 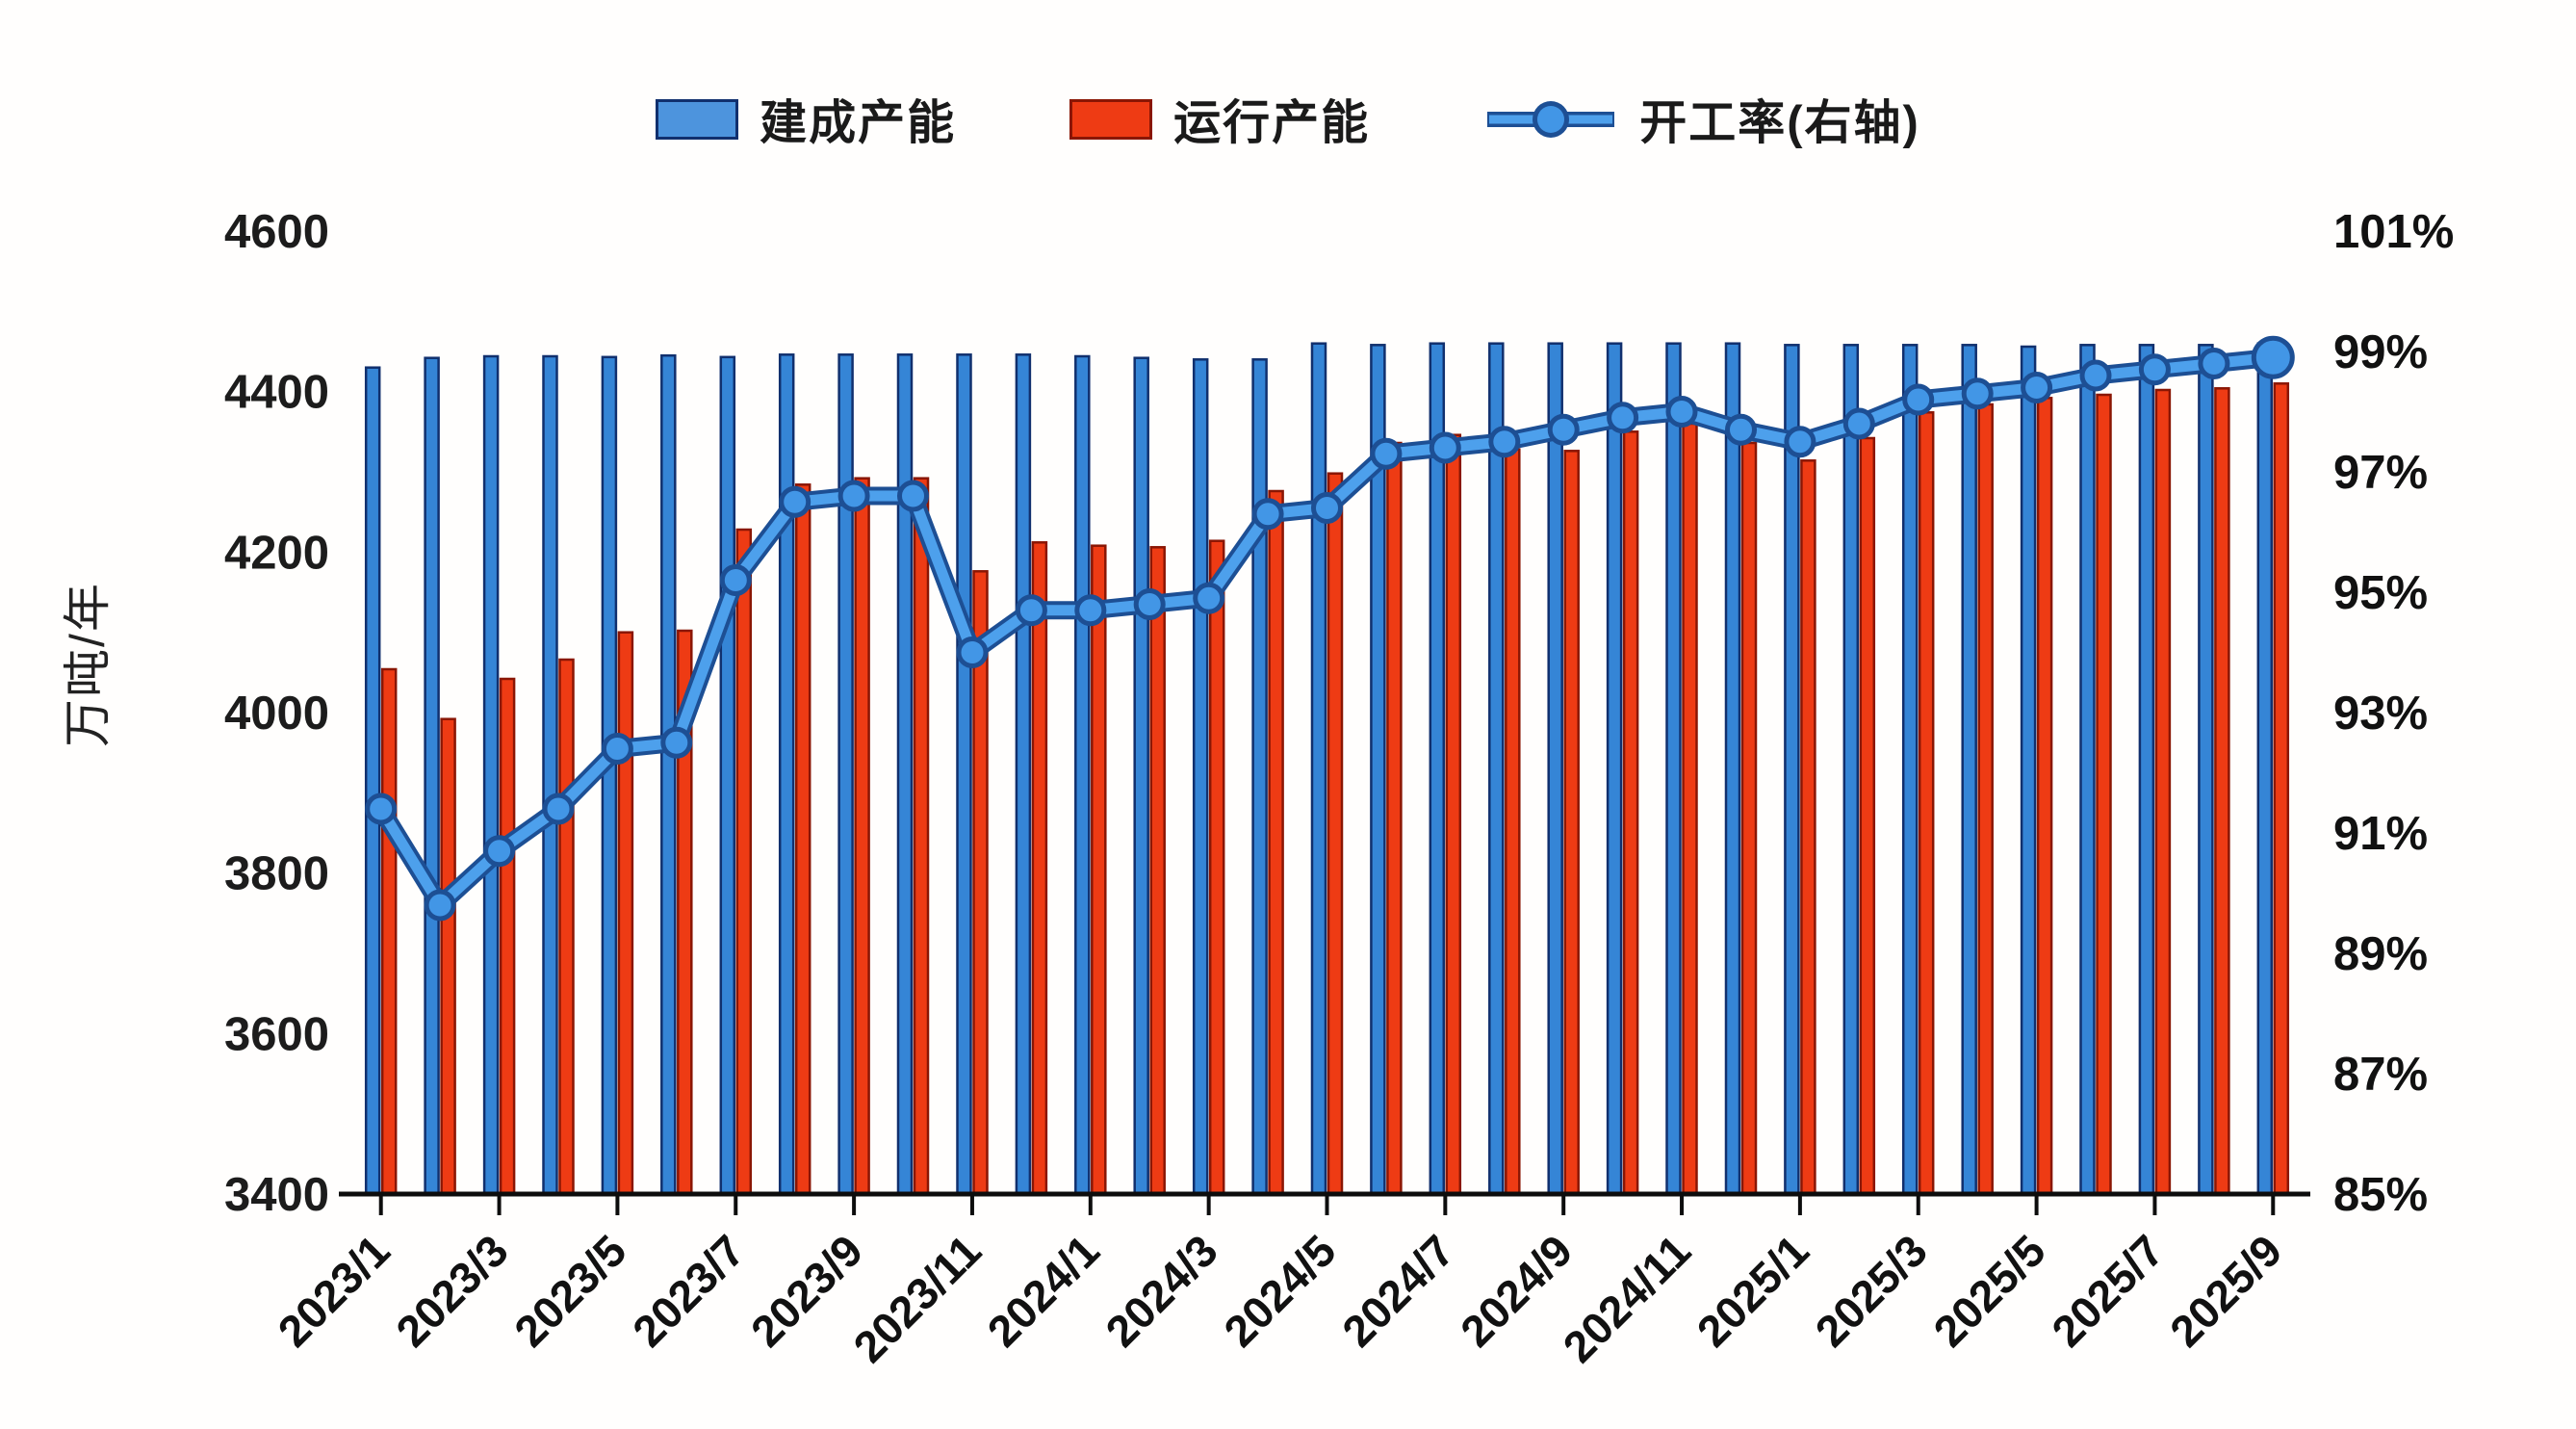 What do you see at coordinates (2380, 1075) in the screenshot?
I see `right-axis-tick-label: 87%` at bounding box center [2380, 1075].